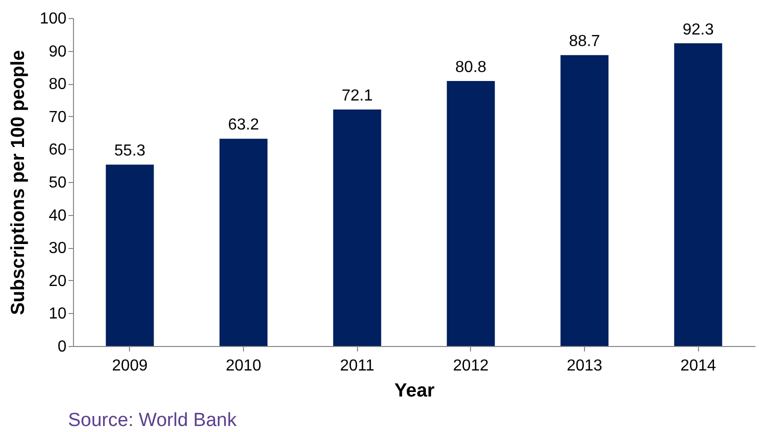 This screenshot has height=432, width=759. Describe the element at coordinates (357, 96) in the screenshot. I see `data-label: 72.1` at that location.